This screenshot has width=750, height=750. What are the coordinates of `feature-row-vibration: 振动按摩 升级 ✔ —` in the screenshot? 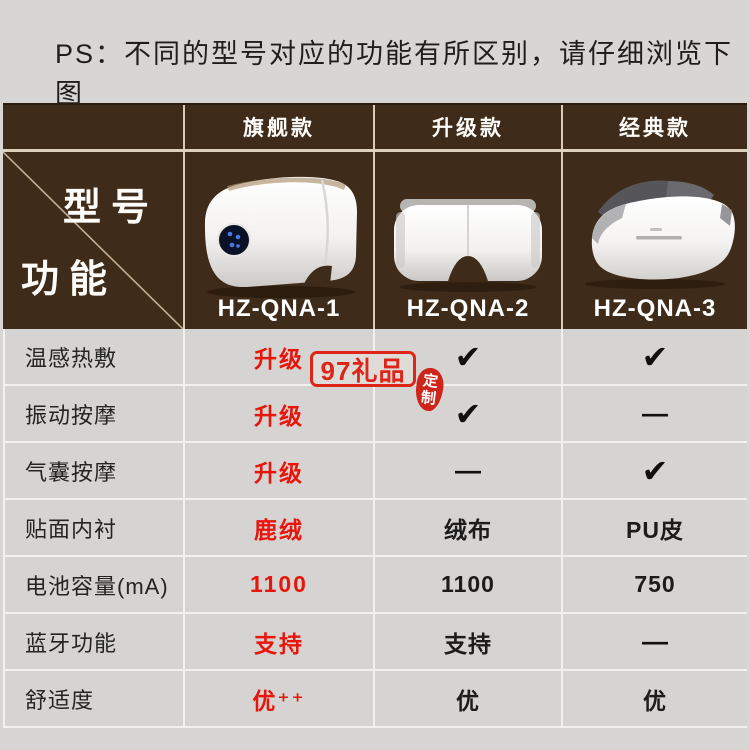 It's located at (375, 414).